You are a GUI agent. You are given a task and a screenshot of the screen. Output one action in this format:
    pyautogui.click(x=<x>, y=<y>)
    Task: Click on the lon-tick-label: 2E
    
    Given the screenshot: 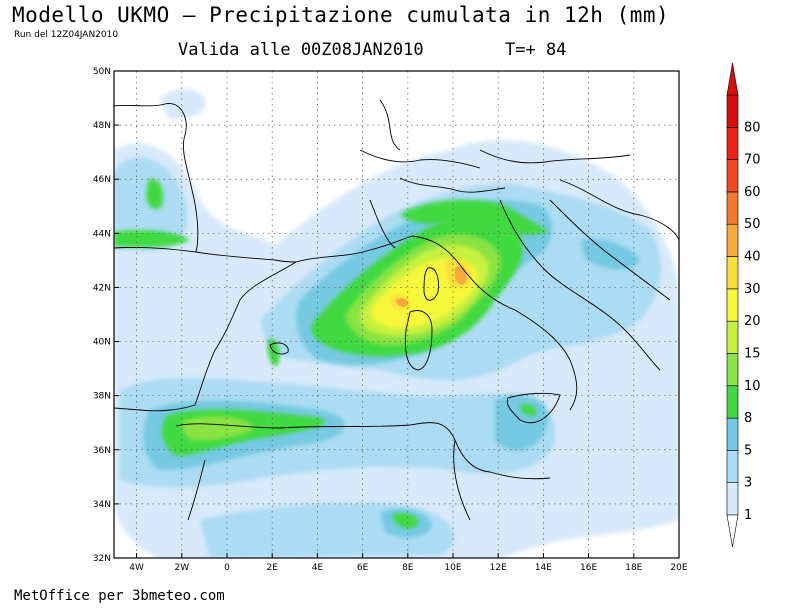 What is the action you would take?
    pyautogui.click(x=272, y=568)
    